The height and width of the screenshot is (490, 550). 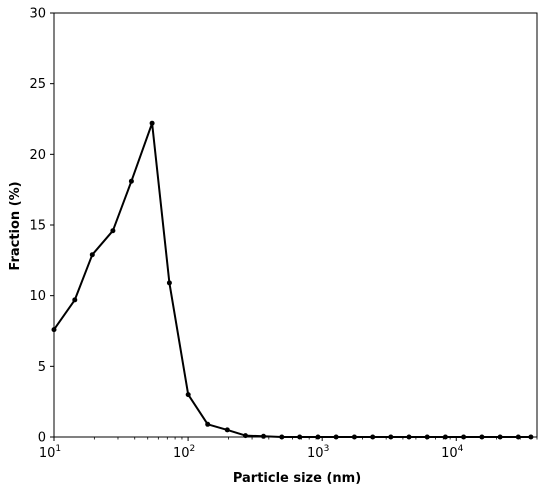 I want to click on y-tick-label: 0, so click(x=42, y=438).